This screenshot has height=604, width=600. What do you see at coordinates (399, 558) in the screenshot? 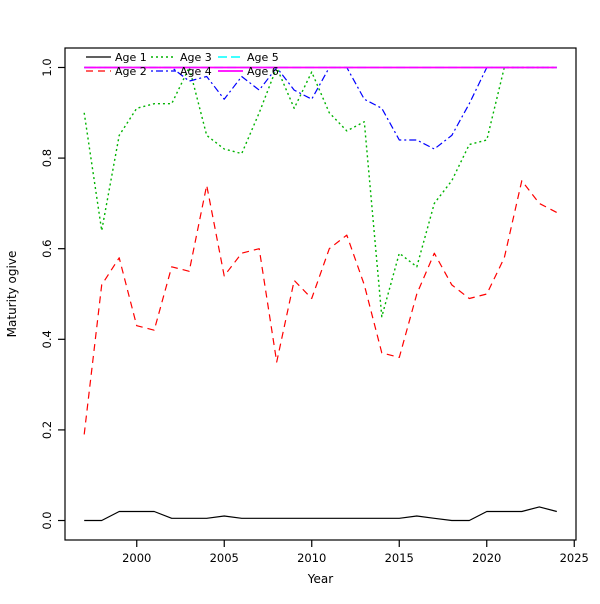
I see `x-tick-label: 2015` at bounding box center [399, 558].